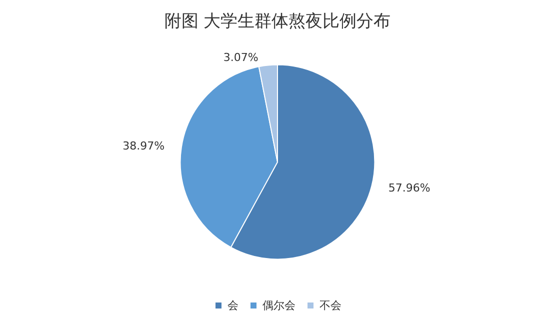 Image resolution: width=555 pixels, height=324 pixels. I want to click on chart-title: 附图 大学生群体熬夜比例分布, so click(277, 22).